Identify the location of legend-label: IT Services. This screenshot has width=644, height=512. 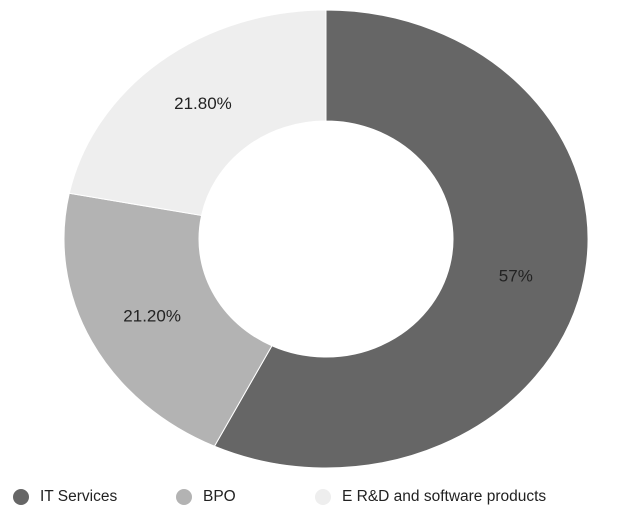
(78, 496).